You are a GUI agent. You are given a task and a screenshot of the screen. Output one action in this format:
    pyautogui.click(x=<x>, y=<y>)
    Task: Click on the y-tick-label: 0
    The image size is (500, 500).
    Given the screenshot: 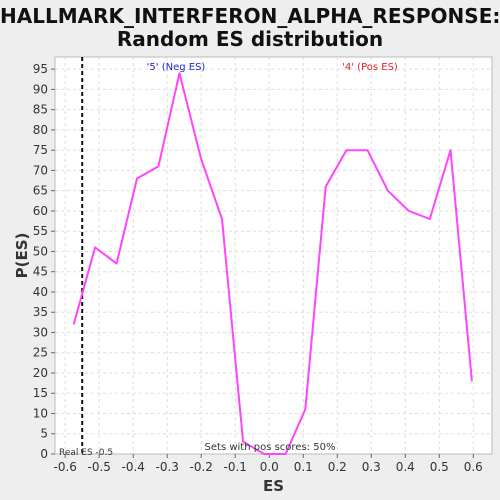 What is the action you would take?
    pyautogui.click(x=44, y=454)
    